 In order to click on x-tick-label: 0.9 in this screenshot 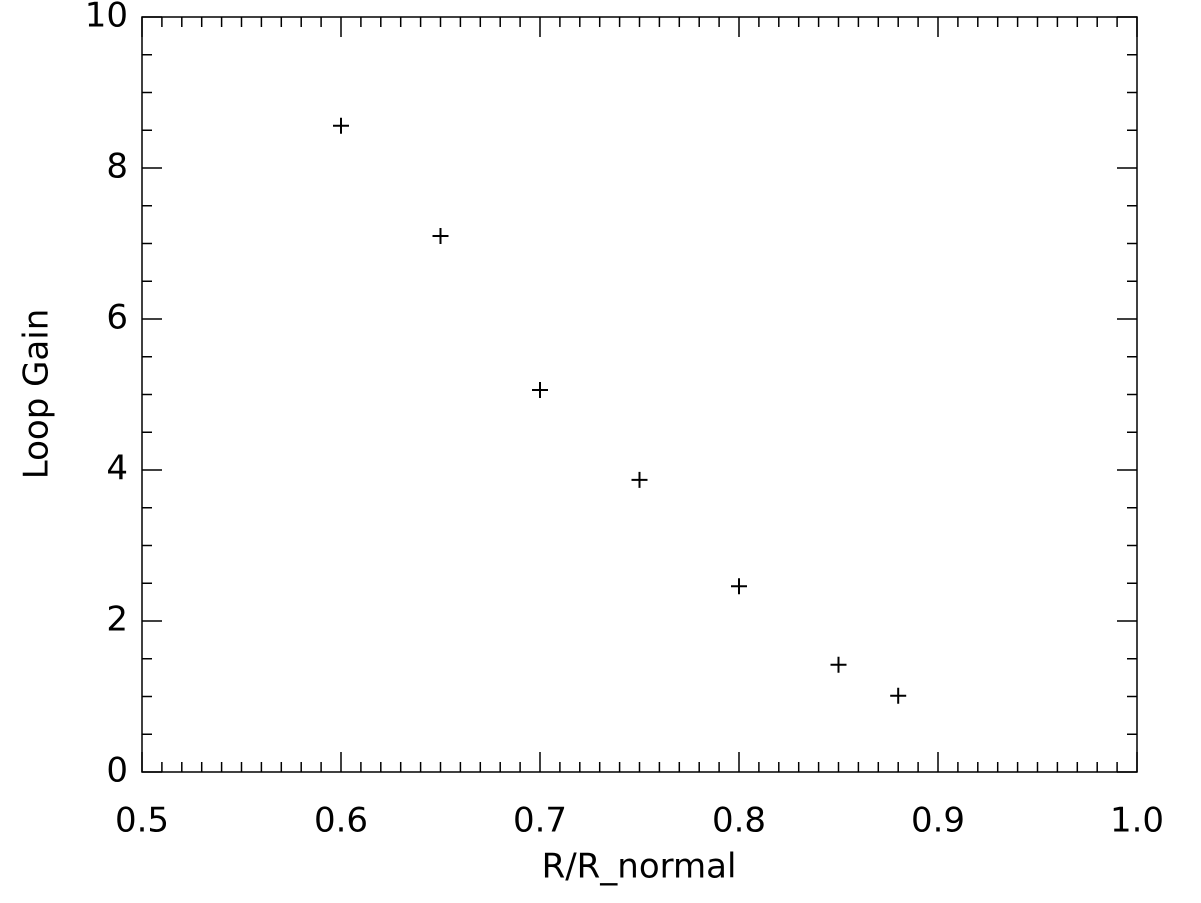, I will do `click(938, 821)`.